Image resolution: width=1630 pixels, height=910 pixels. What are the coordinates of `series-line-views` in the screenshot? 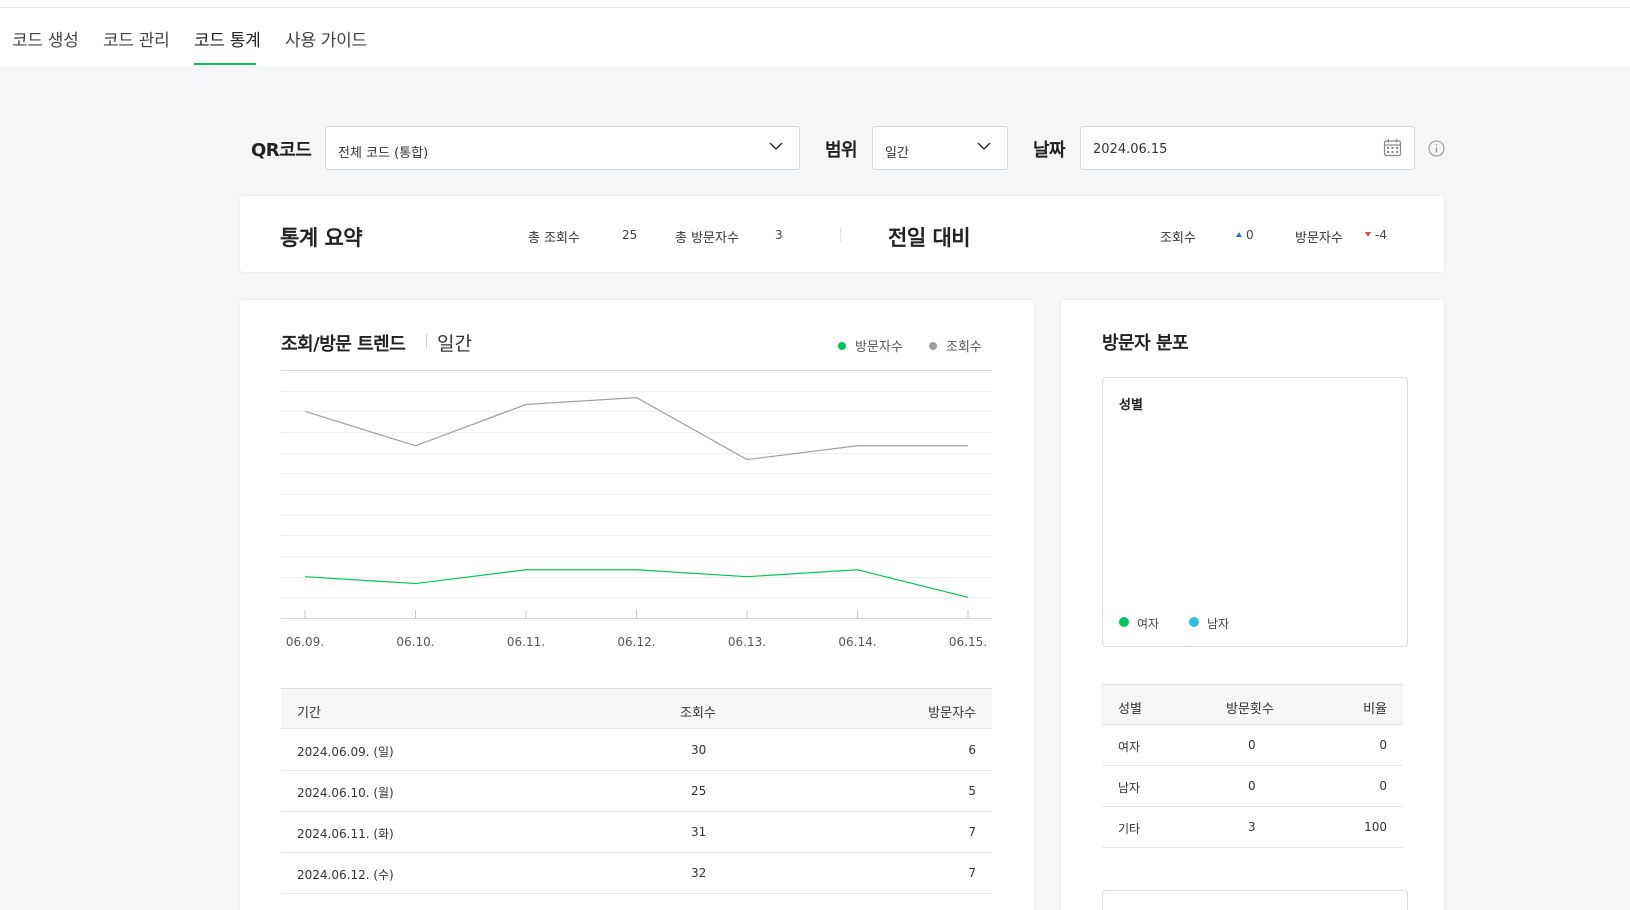 It's located at (636, 428).